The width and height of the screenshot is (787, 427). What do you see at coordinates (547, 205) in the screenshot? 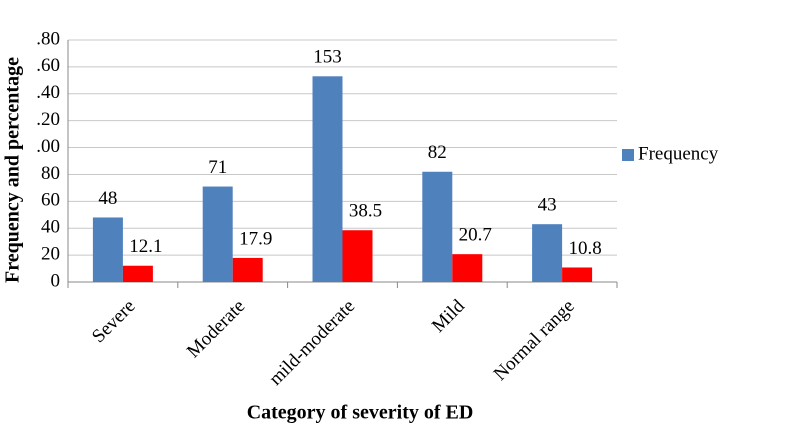
I see `value-label: 43` at bounding box center [547, 205].